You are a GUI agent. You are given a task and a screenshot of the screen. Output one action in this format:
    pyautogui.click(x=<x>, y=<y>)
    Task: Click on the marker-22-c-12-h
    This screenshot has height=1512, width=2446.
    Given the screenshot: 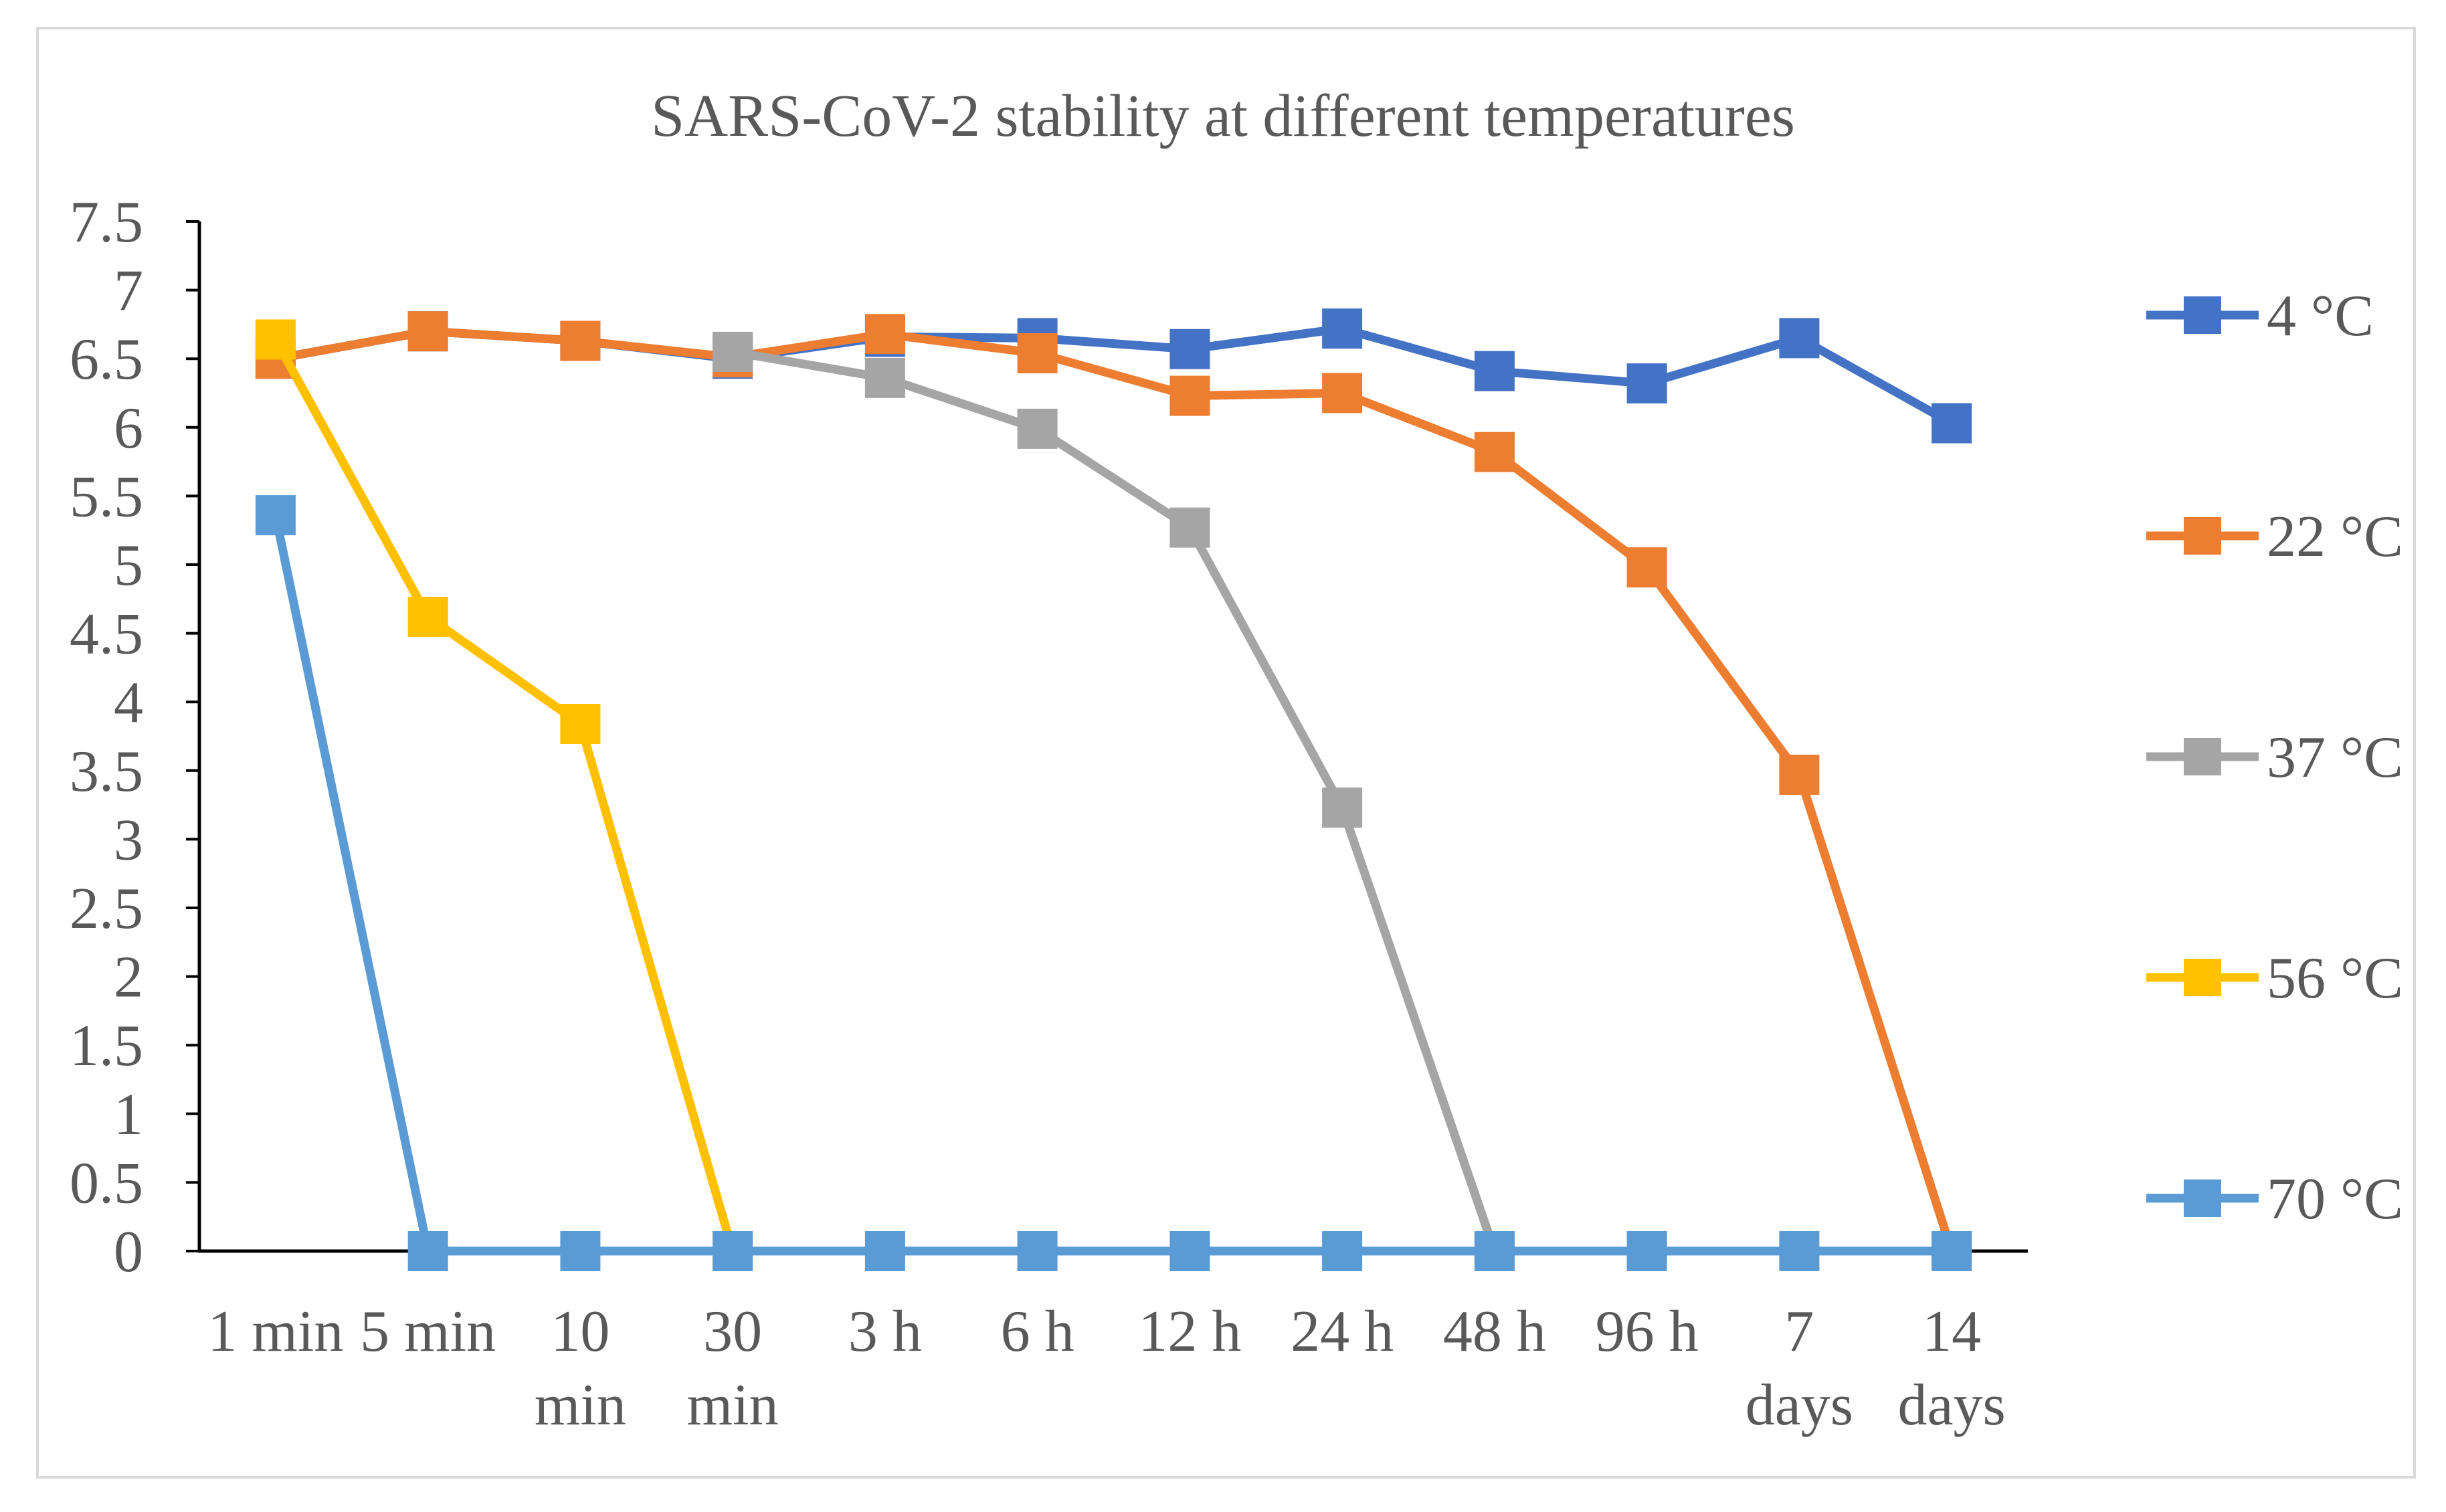 What is the action you would take?
    pyautogui.click(x=1189, y=395)
    